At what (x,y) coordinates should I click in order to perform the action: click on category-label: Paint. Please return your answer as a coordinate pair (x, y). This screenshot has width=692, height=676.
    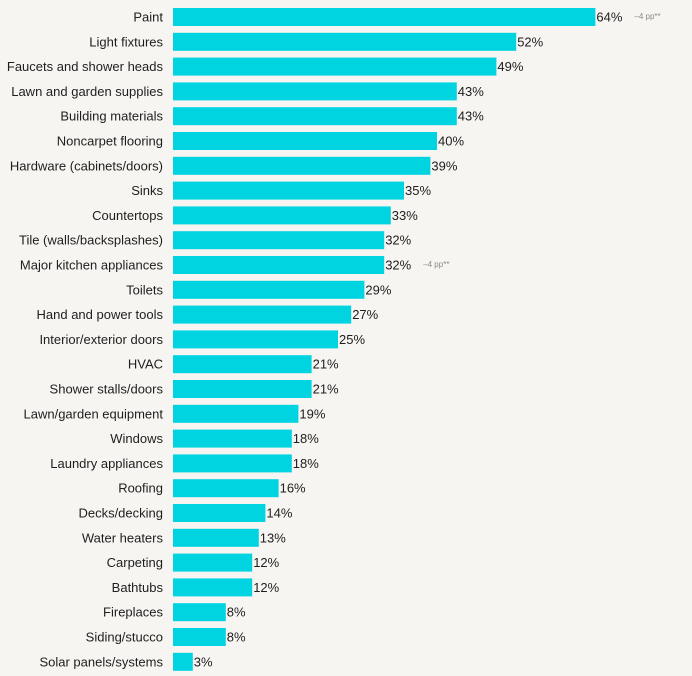
    Looking at the image, I should click on (148, 17).